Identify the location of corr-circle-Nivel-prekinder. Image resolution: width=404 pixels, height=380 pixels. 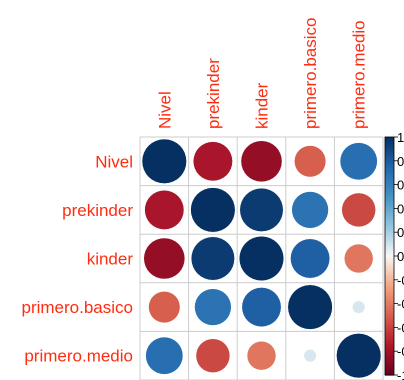
(212, 161).